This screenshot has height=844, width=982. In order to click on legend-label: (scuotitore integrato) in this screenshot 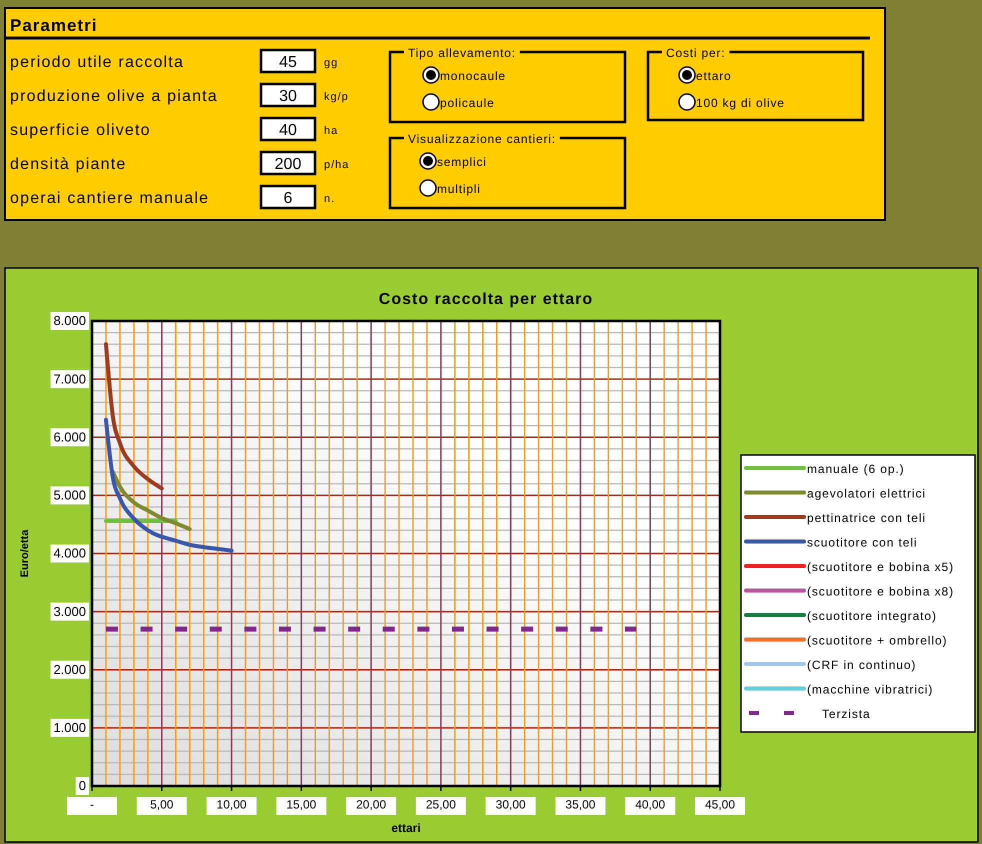, I will do `click(872, 616)`.